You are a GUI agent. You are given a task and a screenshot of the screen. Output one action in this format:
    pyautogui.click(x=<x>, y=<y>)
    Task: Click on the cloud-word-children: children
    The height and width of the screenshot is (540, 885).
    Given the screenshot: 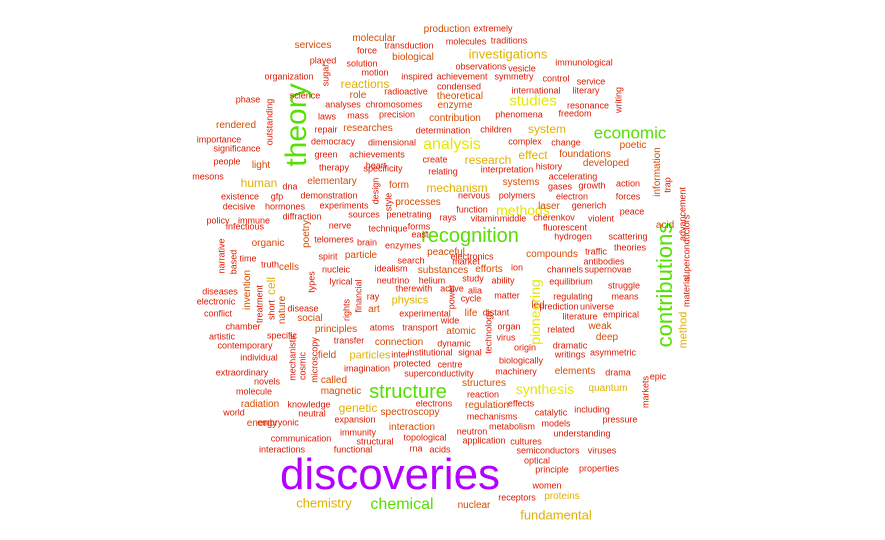 What is the action you would take?
    pyautogui.click(x=496, y=129)
    